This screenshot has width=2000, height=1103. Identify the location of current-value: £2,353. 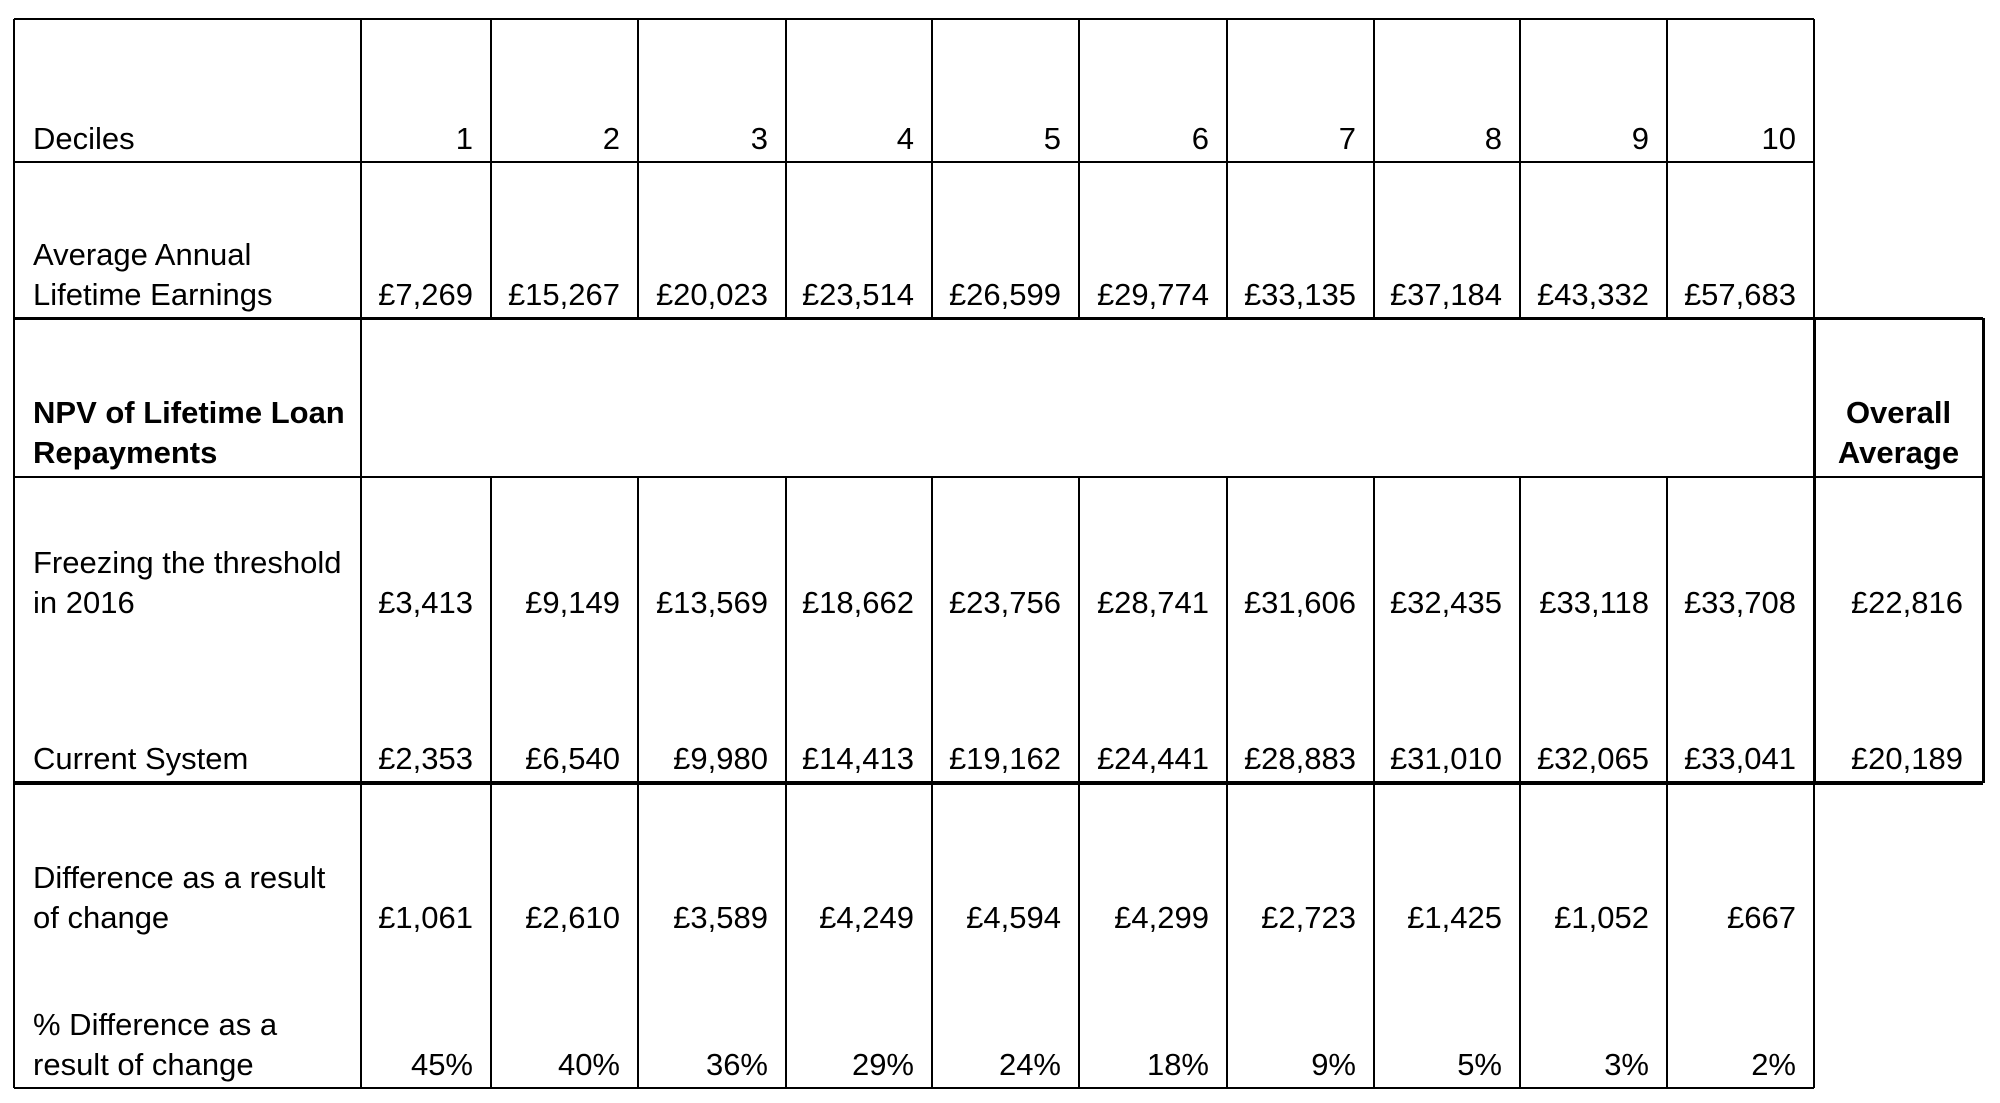
(425, 758).